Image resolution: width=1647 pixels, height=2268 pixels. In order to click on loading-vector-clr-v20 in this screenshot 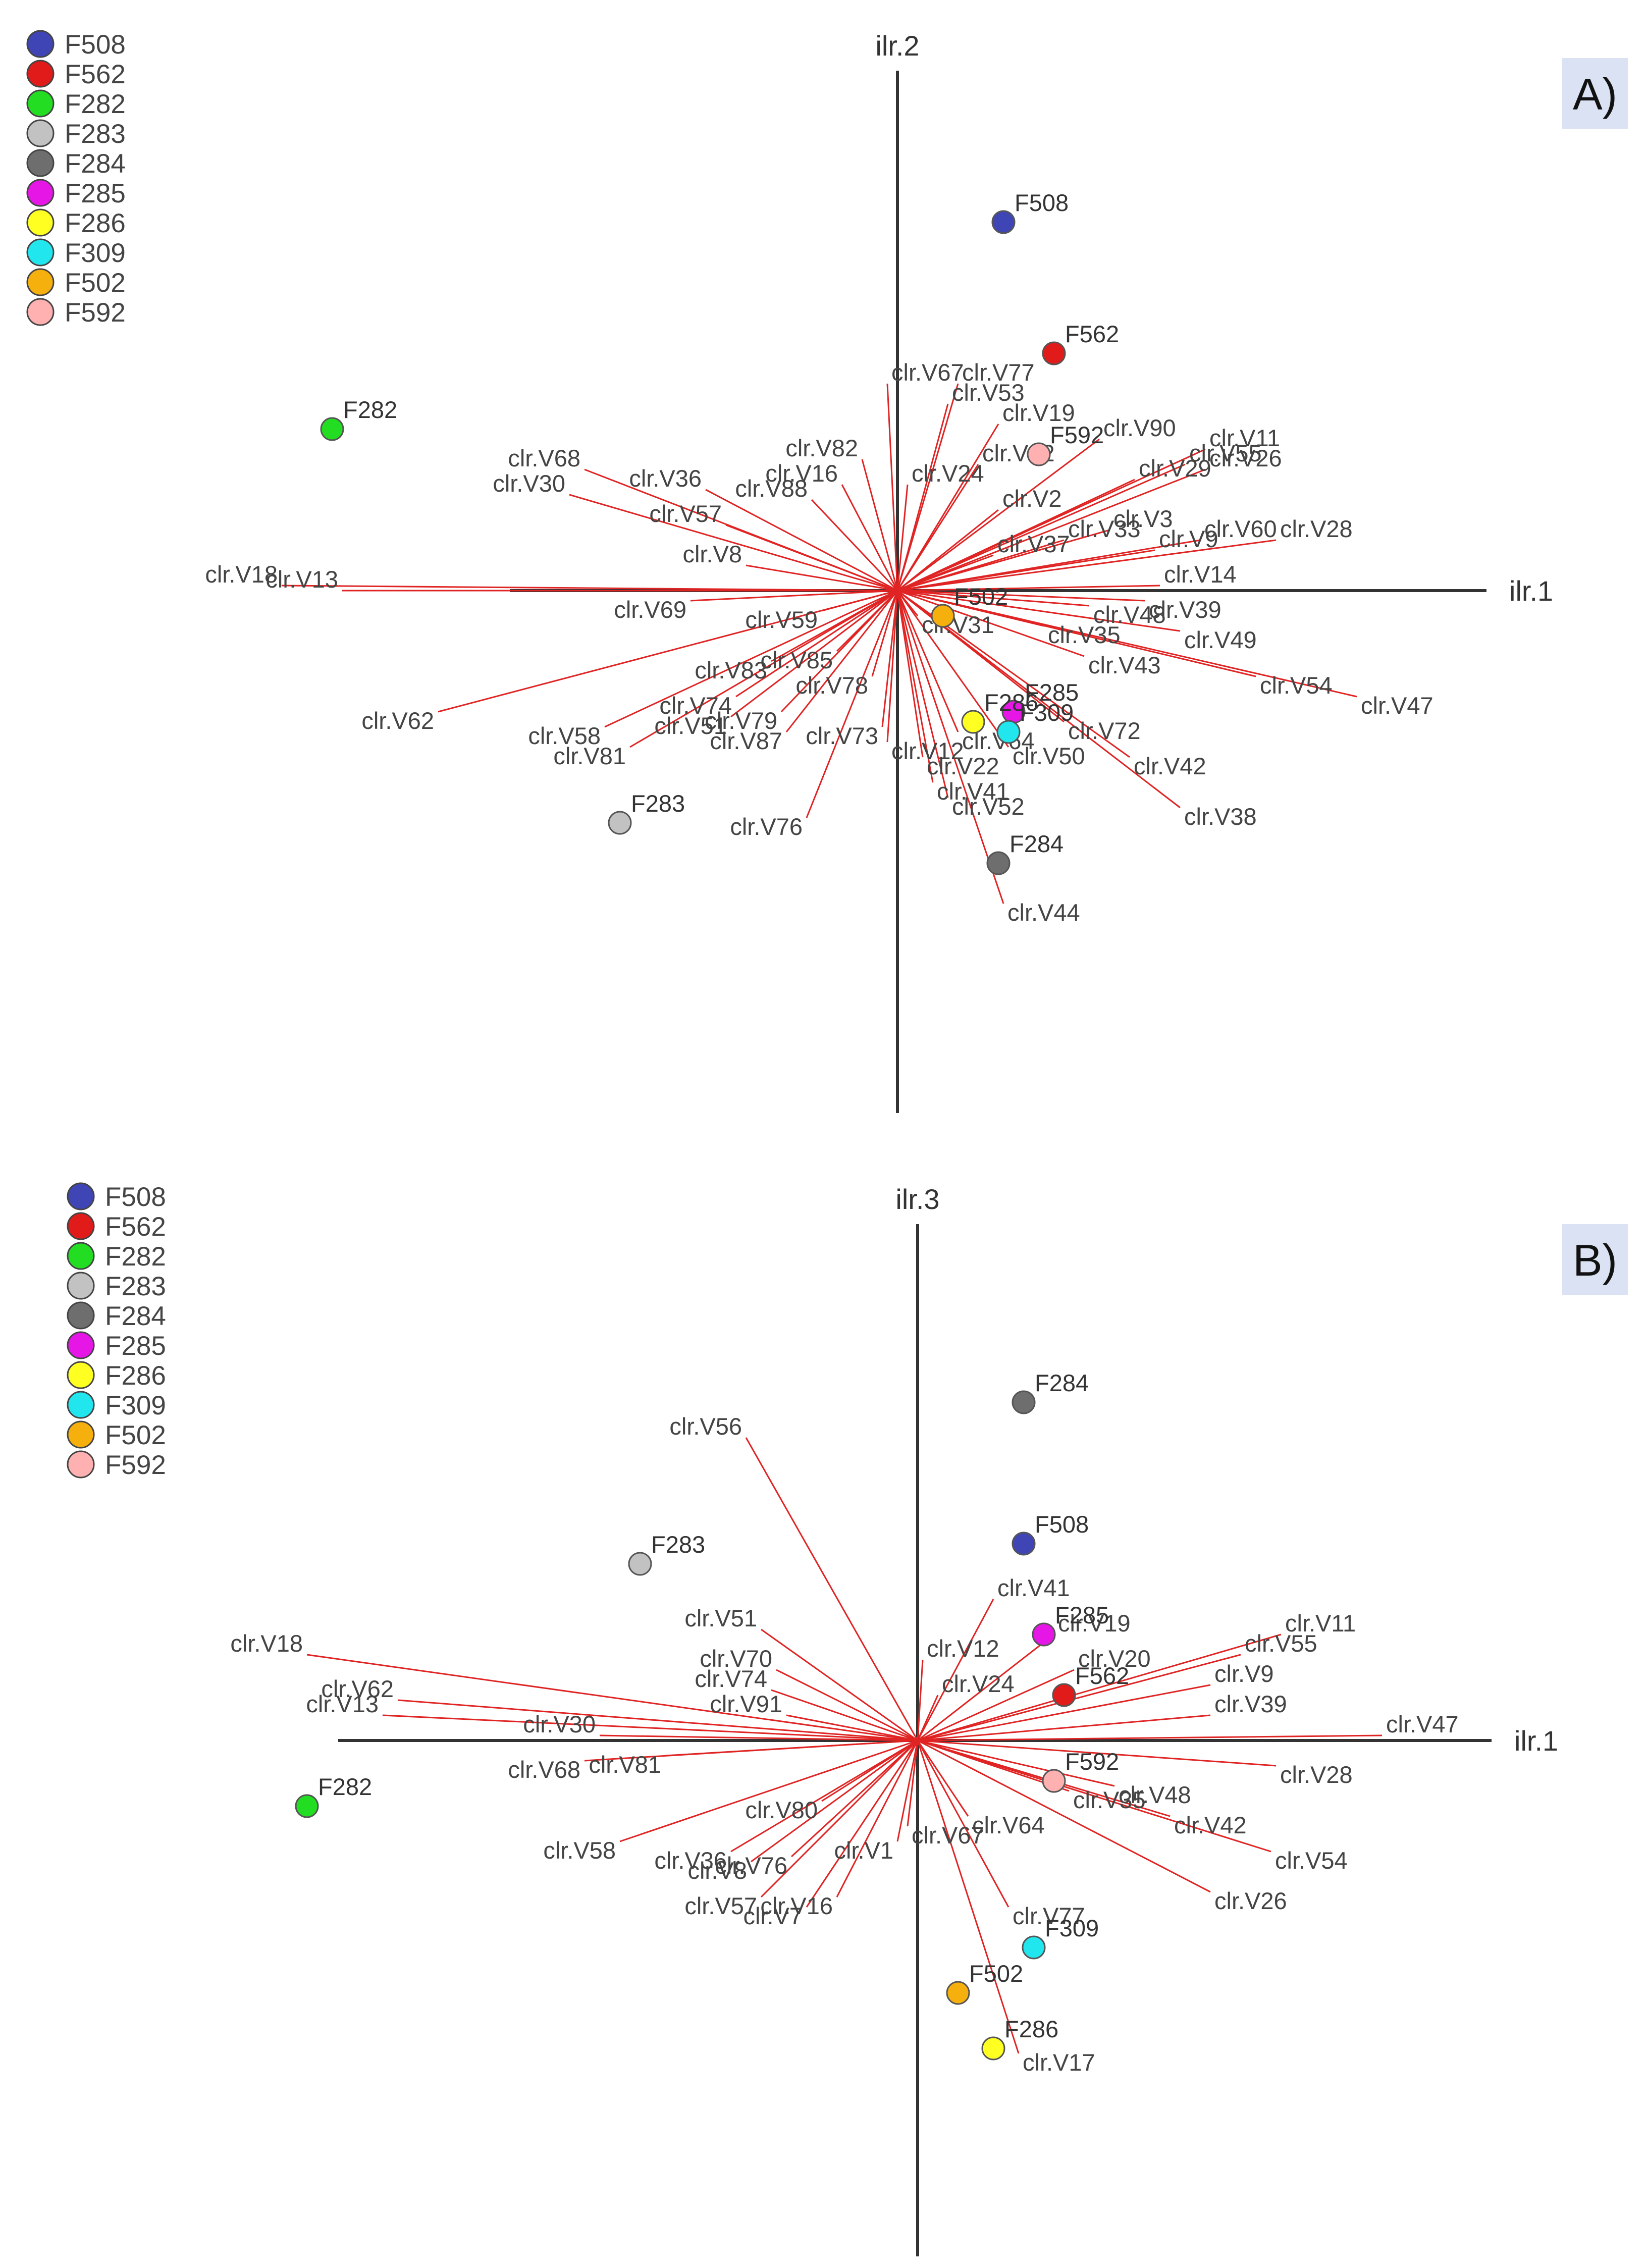, I will do `click(996, 1705)`.